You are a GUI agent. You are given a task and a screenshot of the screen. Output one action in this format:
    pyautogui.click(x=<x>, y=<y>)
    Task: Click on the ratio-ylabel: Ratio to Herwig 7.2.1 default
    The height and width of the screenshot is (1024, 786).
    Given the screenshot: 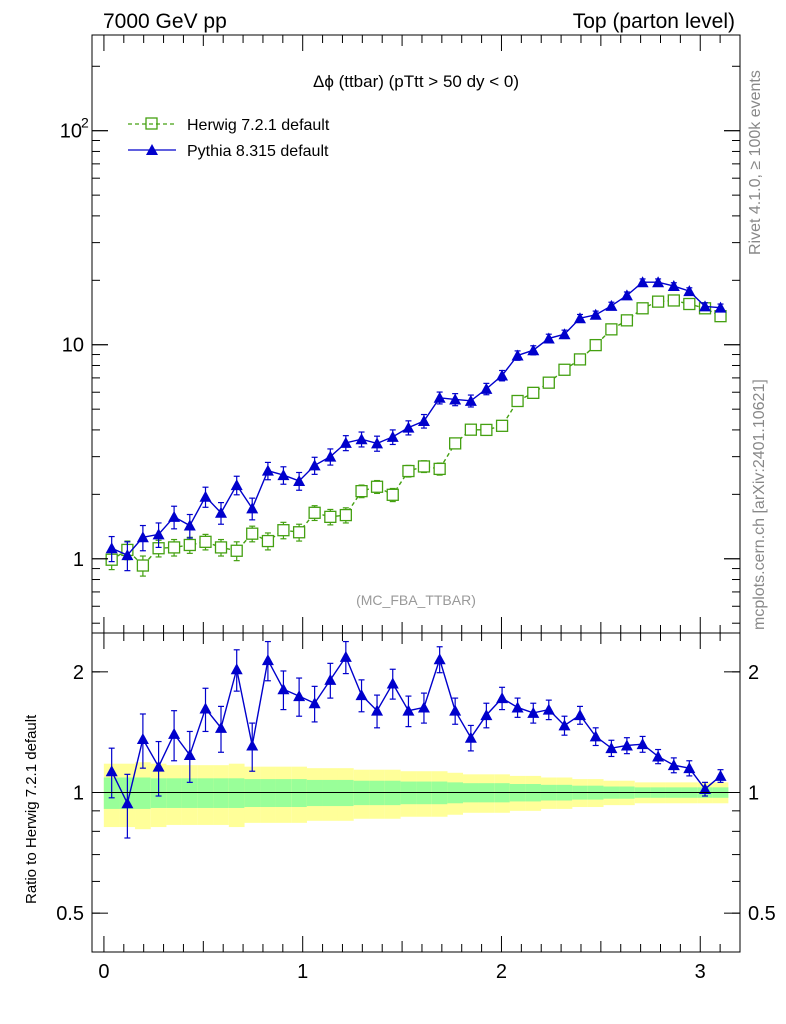 What is the action you would take?
    pyautogui.click(x=31, y=809)
    